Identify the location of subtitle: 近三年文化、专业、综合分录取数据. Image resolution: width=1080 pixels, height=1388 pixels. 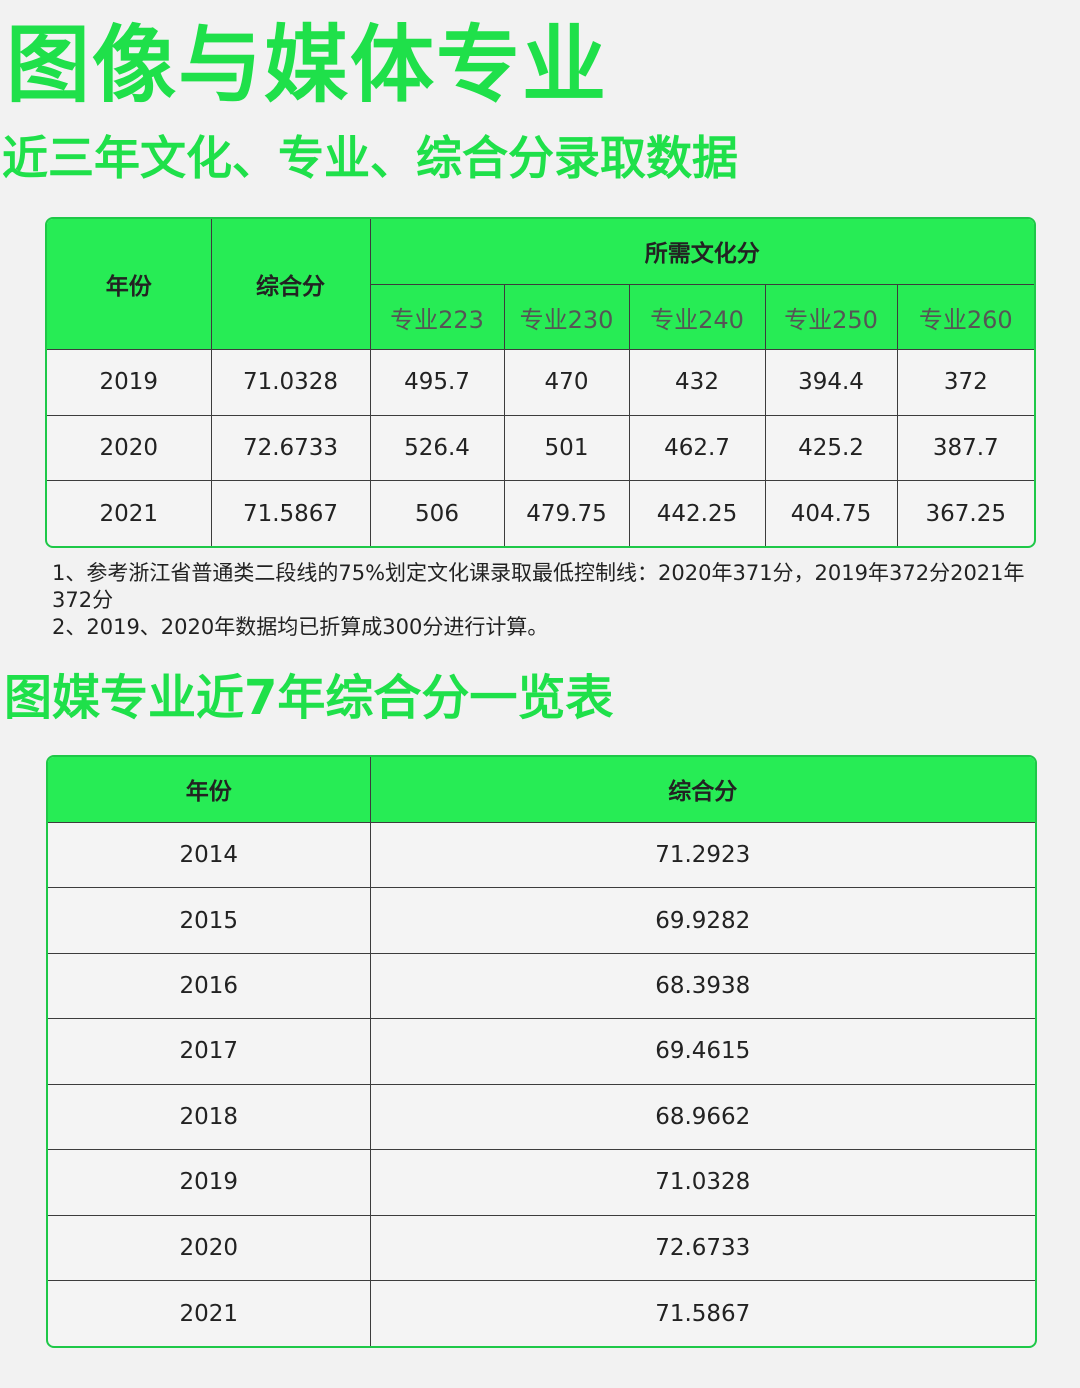
(370, 158).